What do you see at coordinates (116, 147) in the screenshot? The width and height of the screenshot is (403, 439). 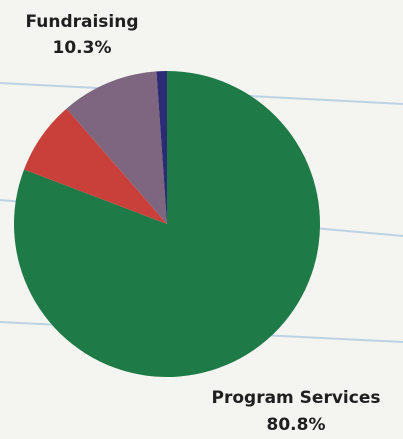 I see `slice-fundraising` at bounding box center [116, 147].